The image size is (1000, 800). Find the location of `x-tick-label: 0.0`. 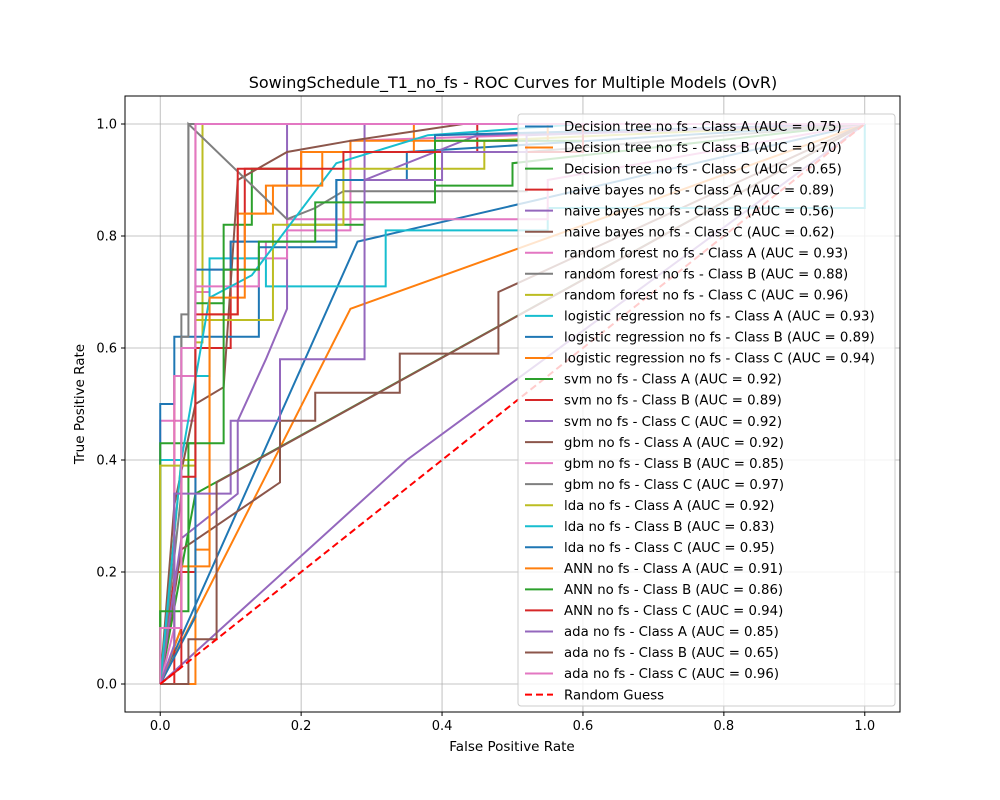

x-tick-label: 0.0 is located at coordinates (160, 726).